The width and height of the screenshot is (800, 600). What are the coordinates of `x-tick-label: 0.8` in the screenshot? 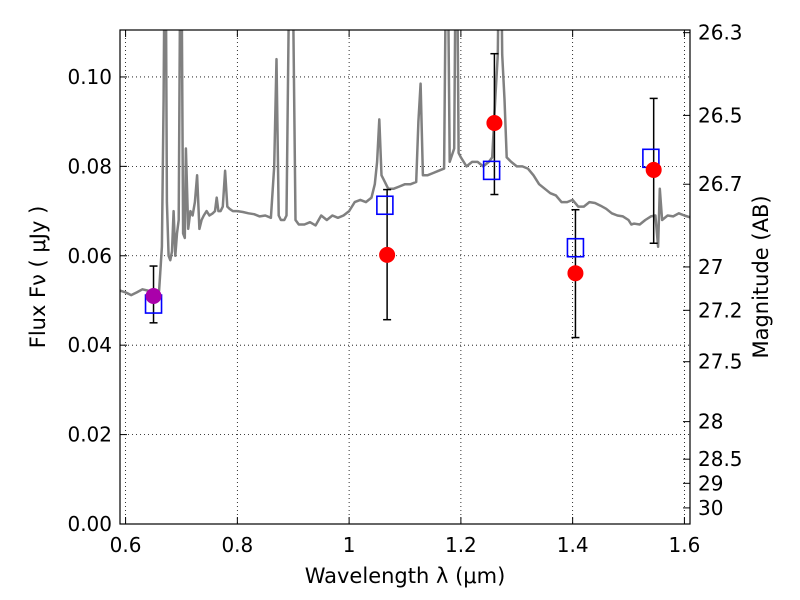 It's located at (237, 545).